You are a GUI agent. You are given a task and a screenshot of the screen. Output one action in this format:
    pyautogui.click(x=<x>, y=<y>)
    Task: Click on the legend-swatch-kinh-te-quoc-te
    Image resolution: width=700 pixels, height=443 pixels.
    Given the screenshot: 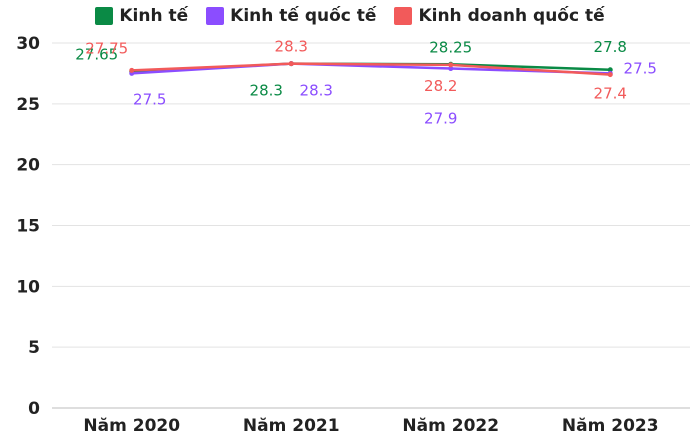 What is the action you would take?
    pyautogui.click(x=215, y=16)
    